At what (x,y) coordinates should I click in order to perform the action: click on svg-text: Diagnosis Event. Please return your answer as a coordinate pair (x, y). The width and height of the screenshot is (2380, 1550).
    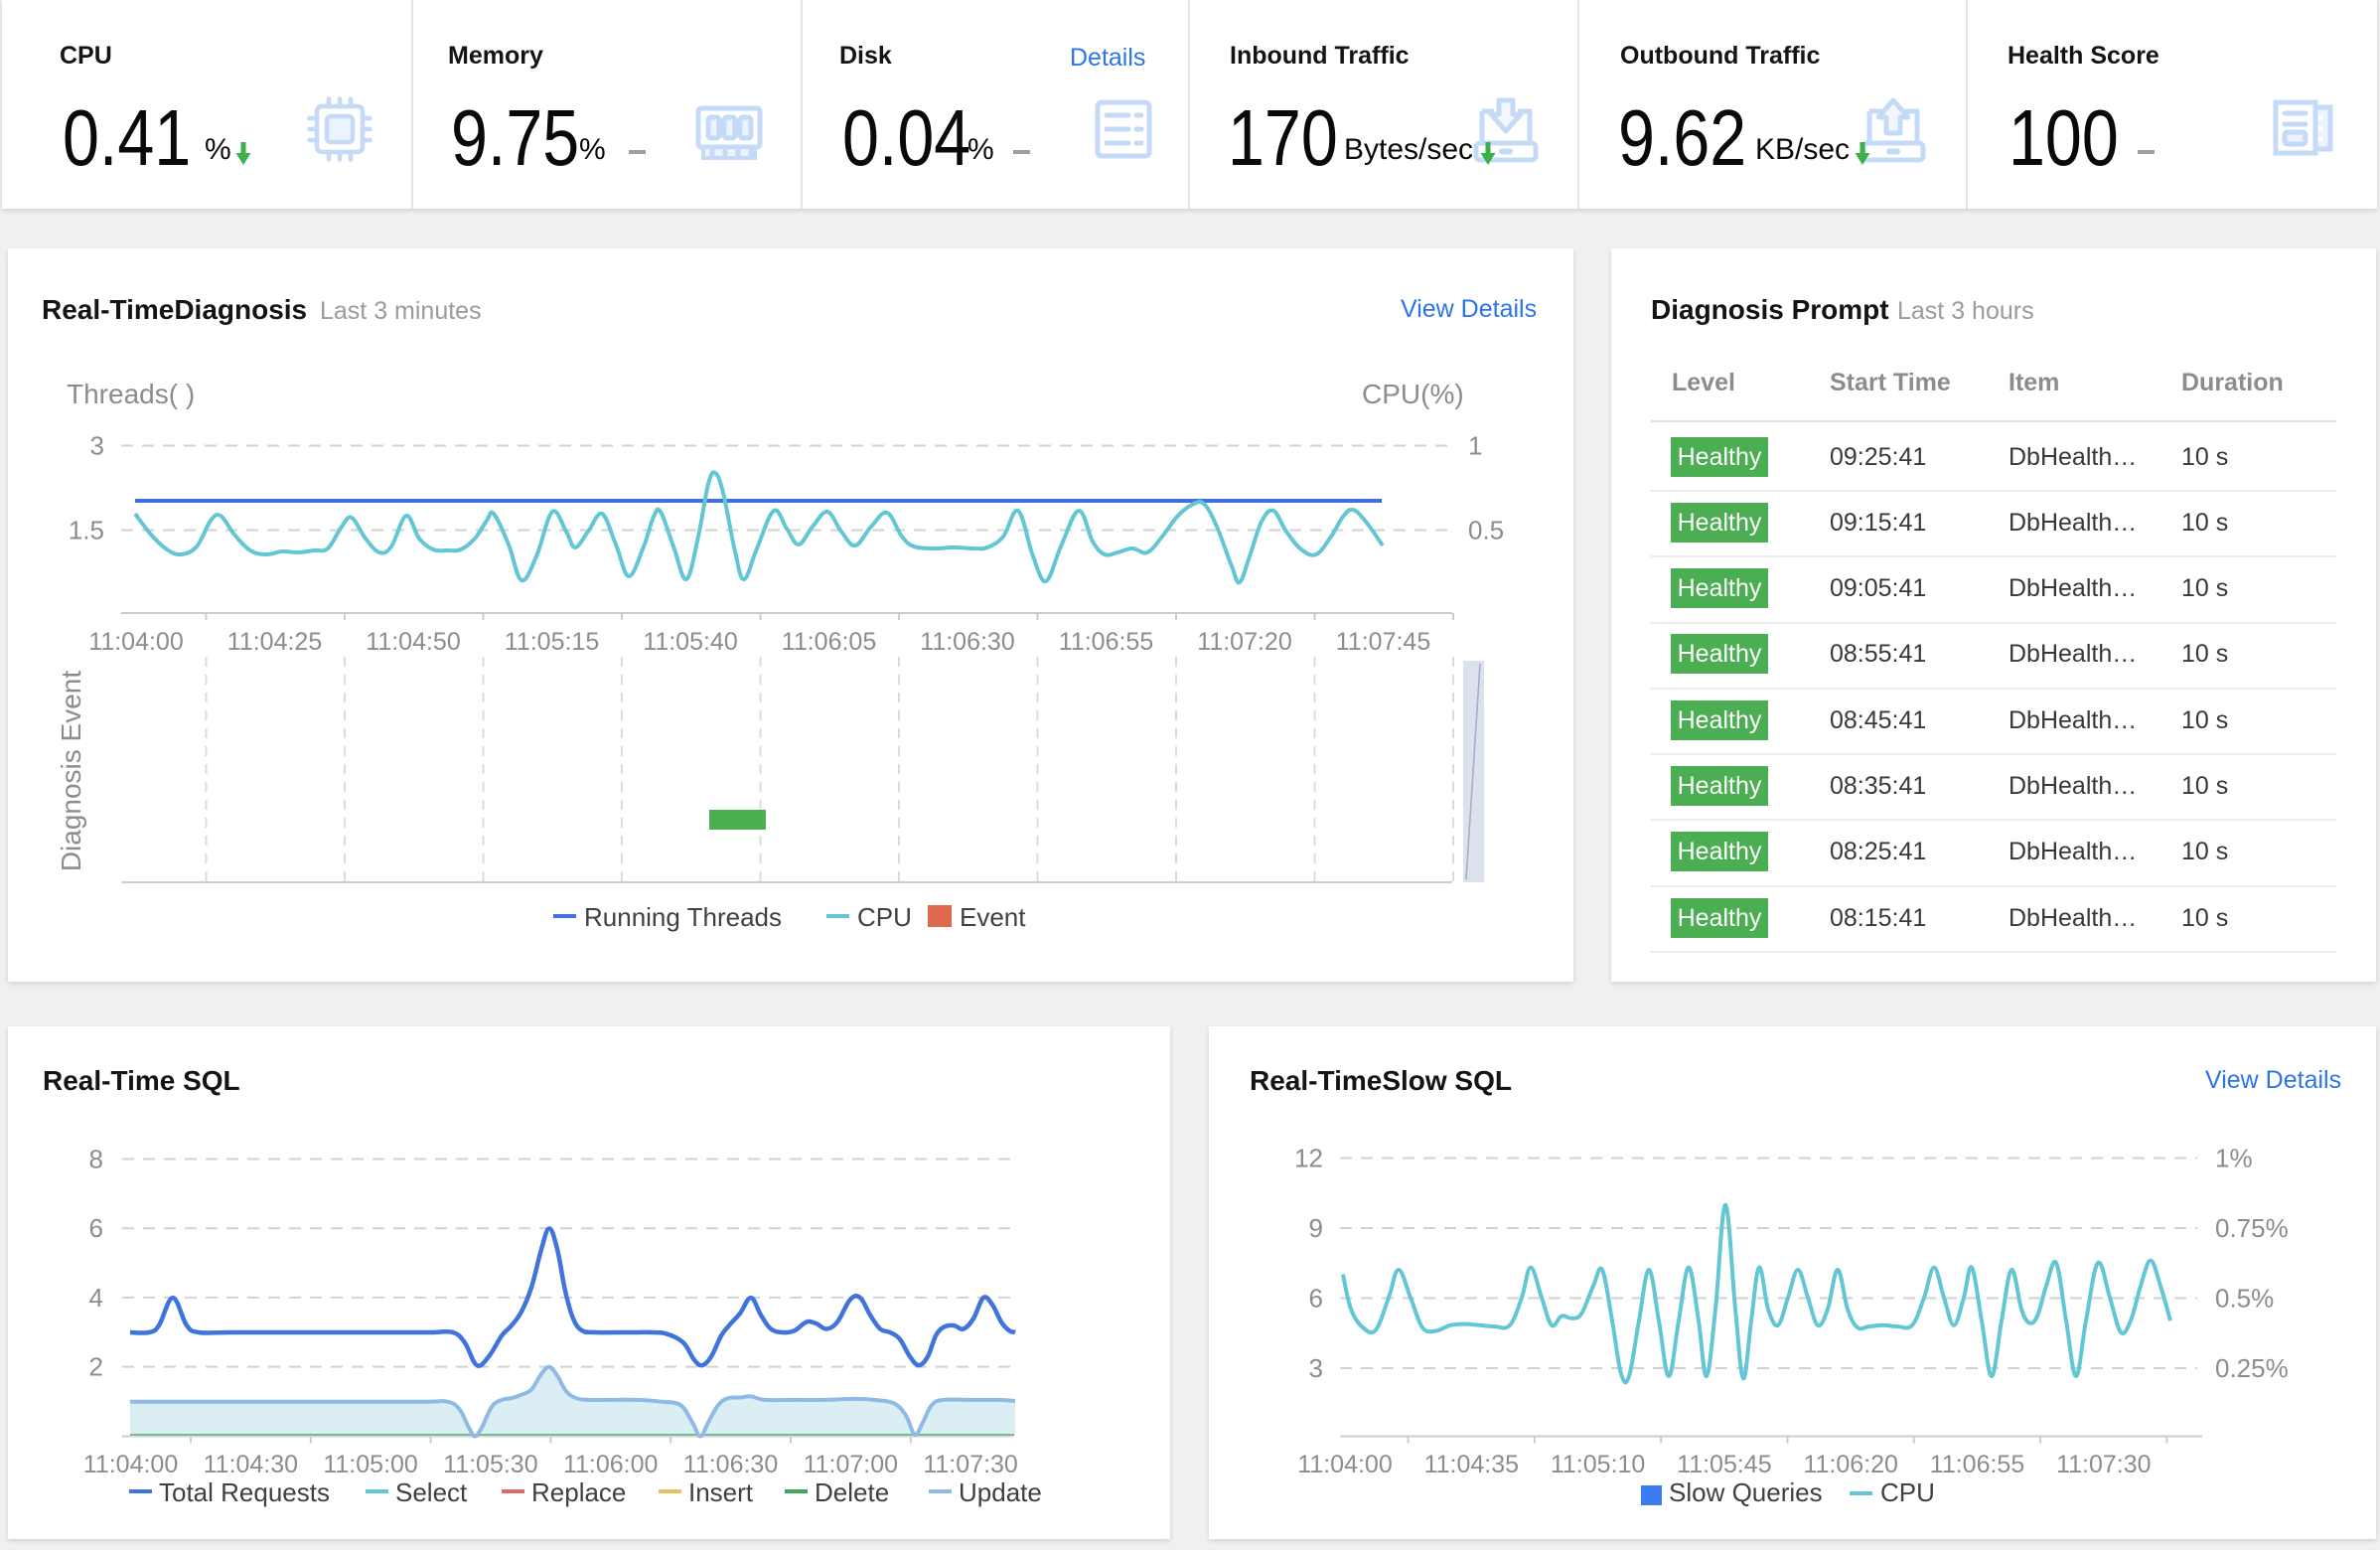
    Looking at the image, I should click on (71, 771).